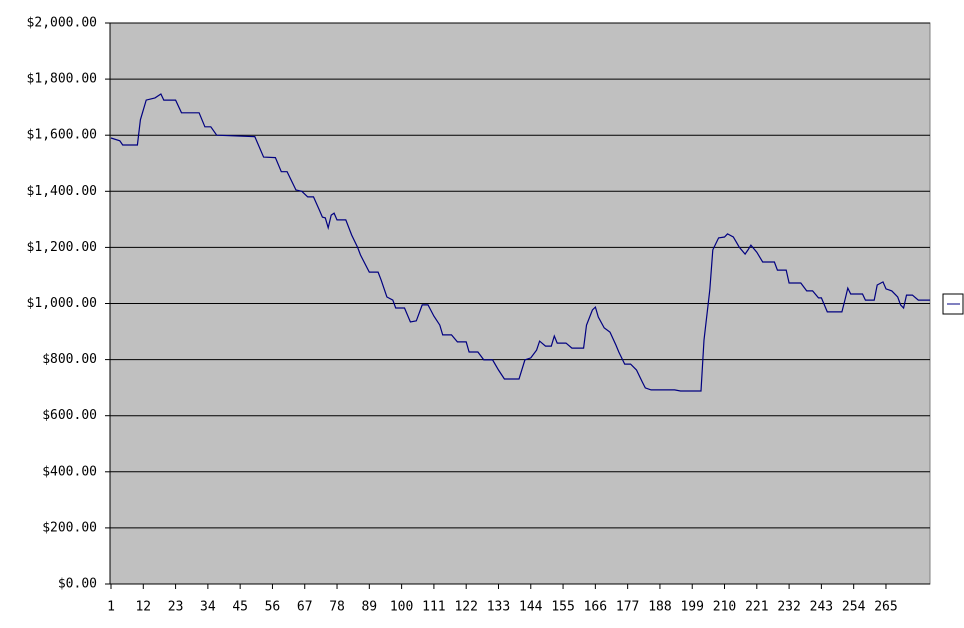  I want to click on x-tick-label: 133, so click(498, 607).